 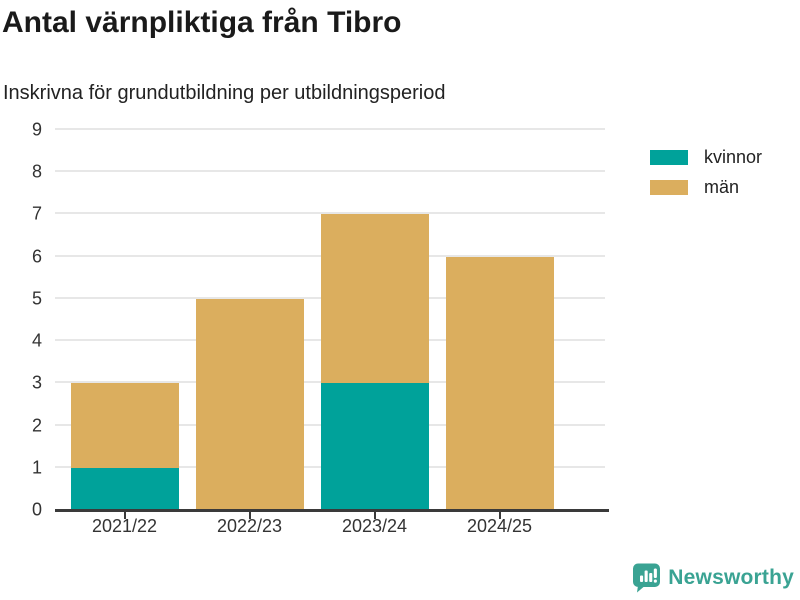 I want to click on legend-item-kvinnor: kvinnor, so click(x=706, y=157).